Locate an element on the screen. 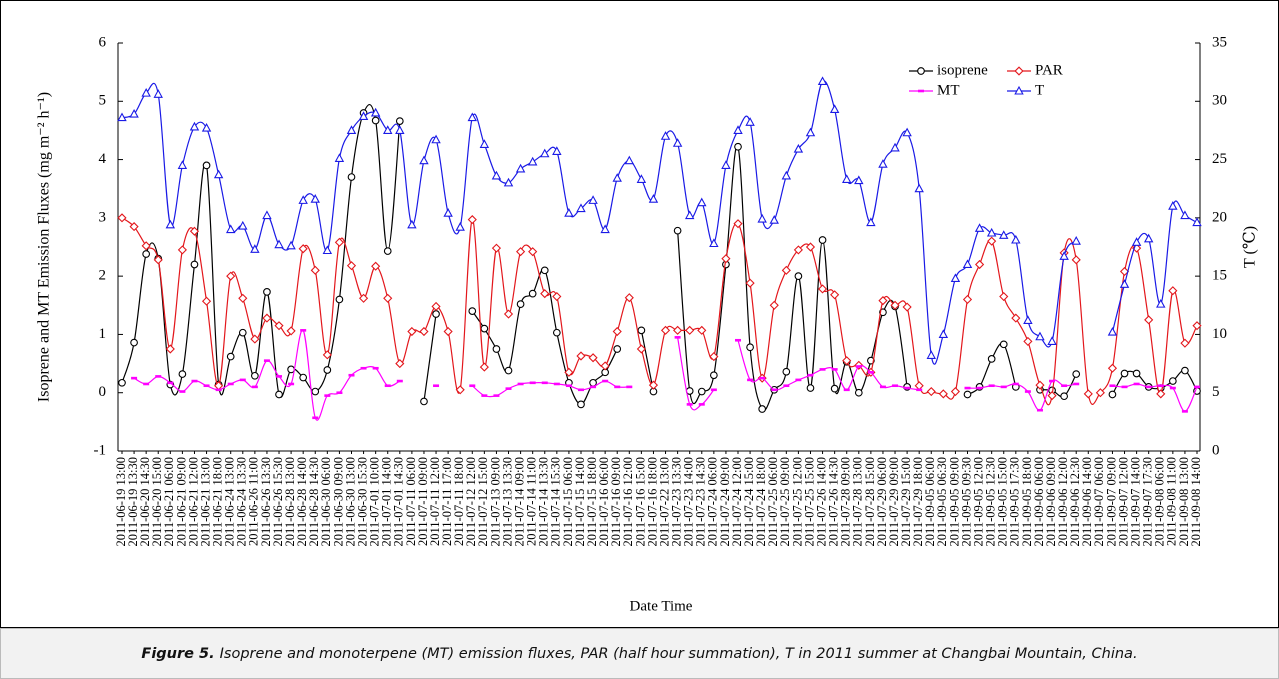 The height and width of the screenshot is (679, 1279). series-line is located at coordinates (665, 375).